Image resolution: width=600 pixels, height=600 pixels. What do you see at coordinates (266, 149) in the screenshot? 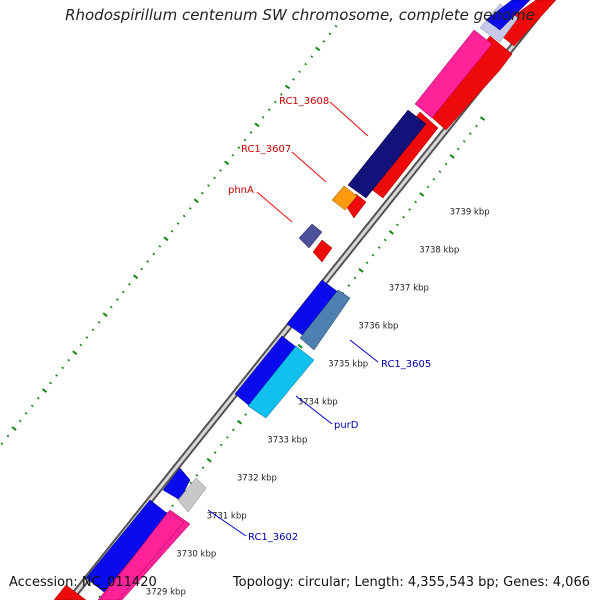
I see `gene-label-rc1-3607: RC1_3607` at bounding box center [266, 149].